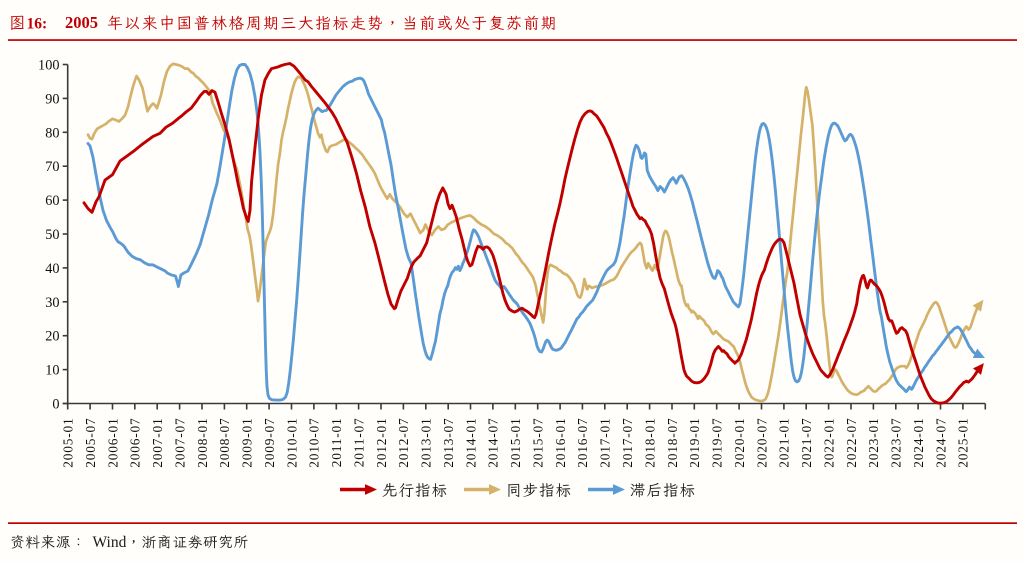 The image size is (1024, 562). I want to click on svg-text: 2015-01, so click(515, 443).